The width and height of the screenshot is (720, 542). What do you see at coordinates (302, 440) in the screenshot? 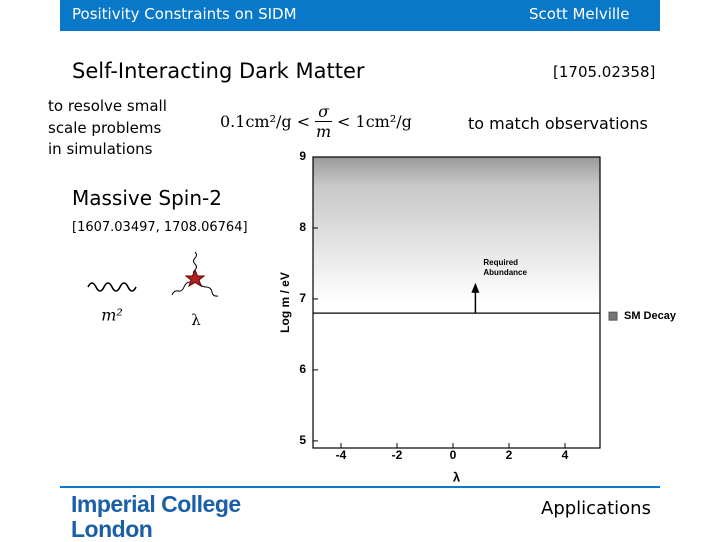
I see `y-tick-label: 5` at bounding box center [302, 440].